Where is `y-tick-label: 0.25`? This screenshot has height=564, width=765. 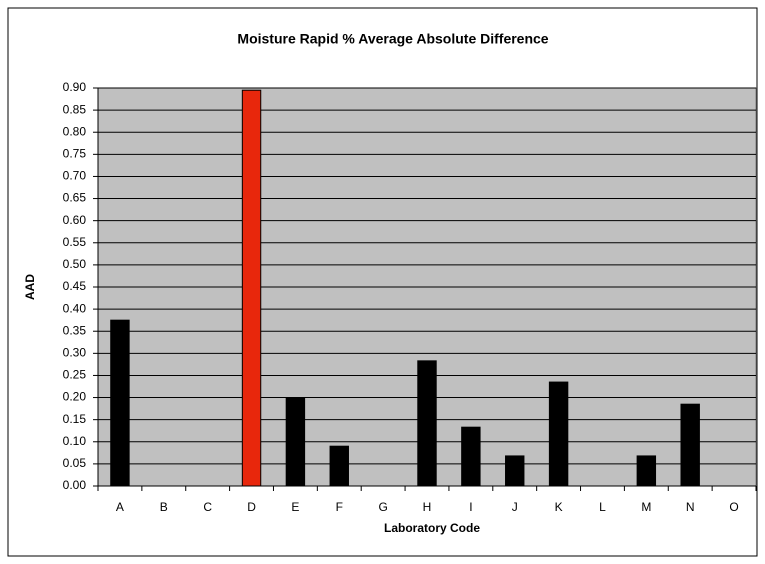 y-tick-label: 0.25 is located at coordinates (75, 375).